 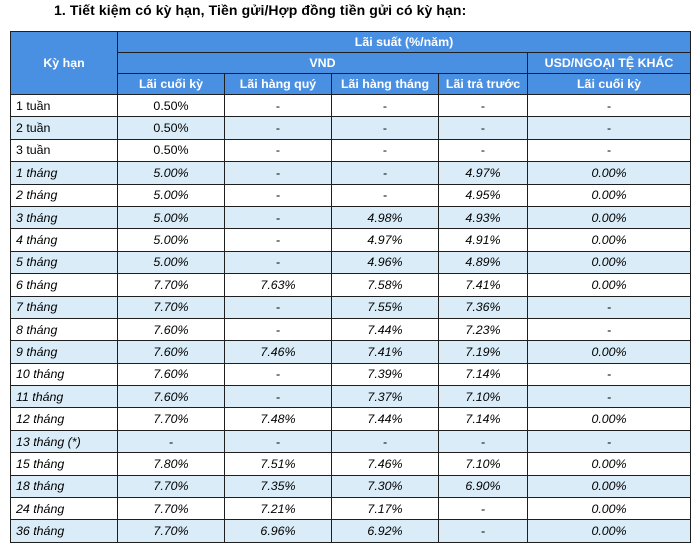 I want to click on table-row: 15 tháng 7.80% 7.51% 7.46% 7.10% 0.00%, so click(x=351, y=464).